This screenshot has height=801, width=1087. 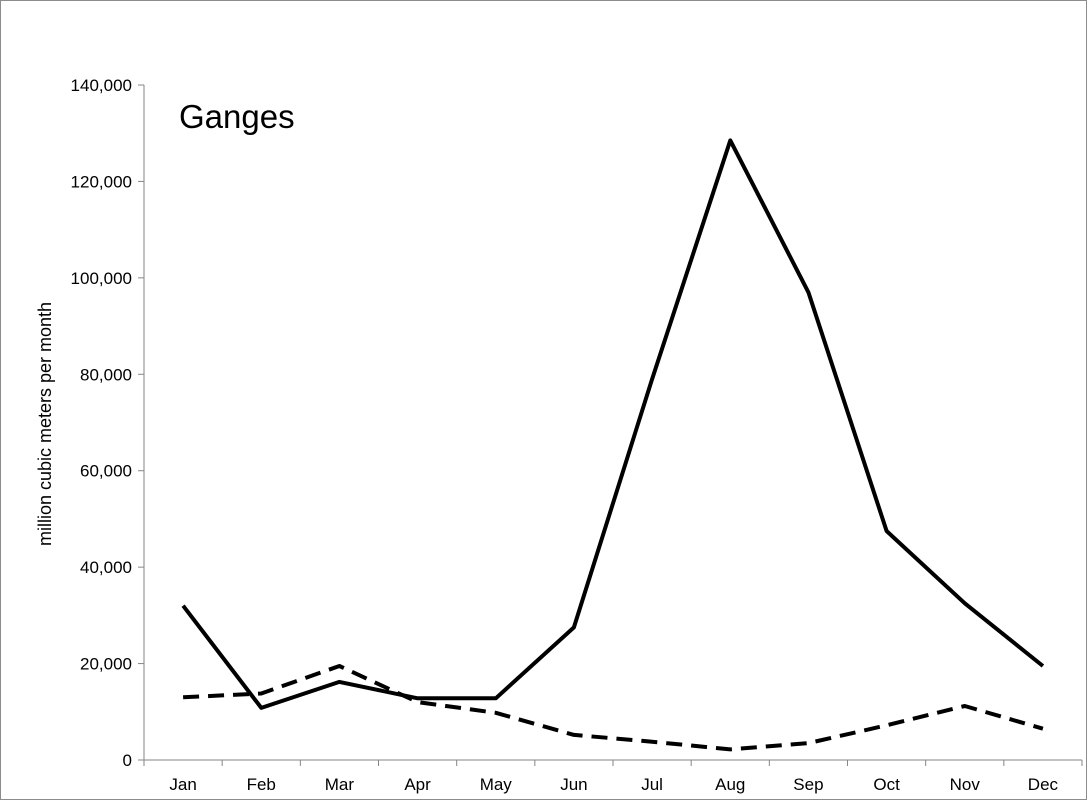 What do you see at coordinates (106, 664) in the screenshot?
I see `y-tick-label: 20,000` at bounding box center [106, 664].